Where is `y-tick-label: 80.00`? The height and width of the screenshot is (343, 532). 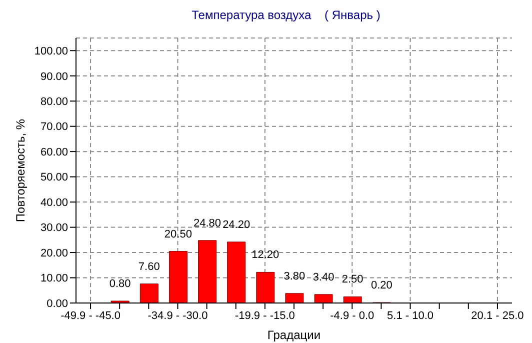
y-tick-label: 80.00 is located at coordinates (54, 102).